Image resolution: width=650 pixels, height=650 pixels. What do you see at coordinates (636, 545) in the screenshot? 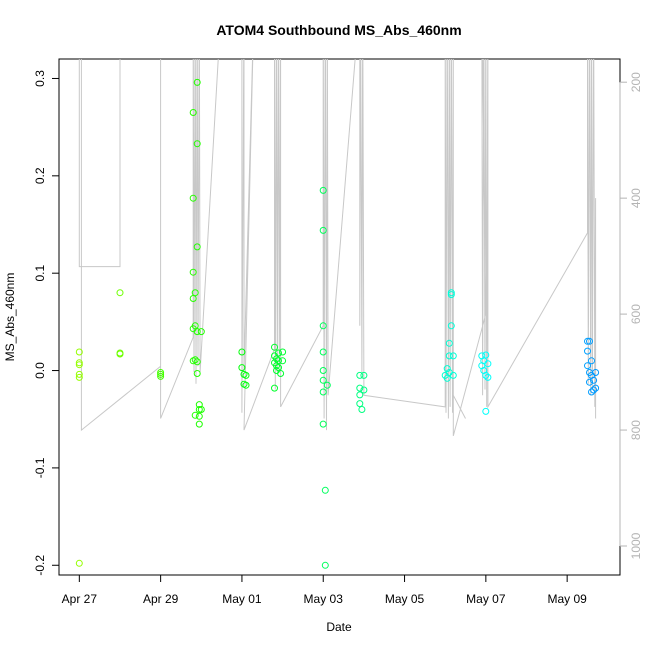
I see `y2-tick-label: 1000` at bounding box center [636, 545].